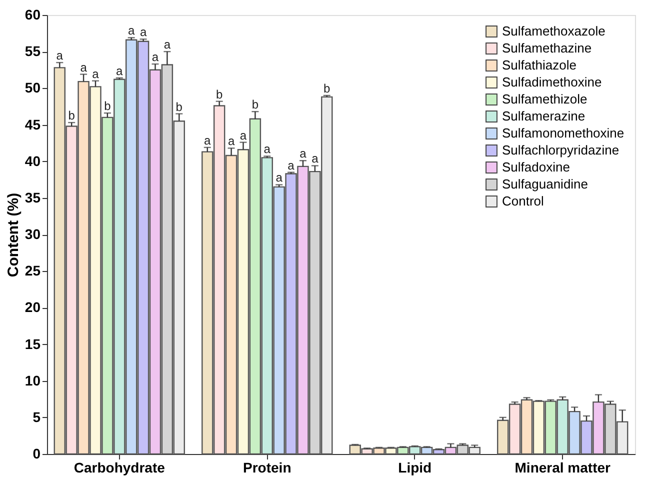 The height and width of the screenshot is (480, 646). Describe the element at coordinates (32, 88) in the screenshot. I see `y-tick-label: 50` at that location.